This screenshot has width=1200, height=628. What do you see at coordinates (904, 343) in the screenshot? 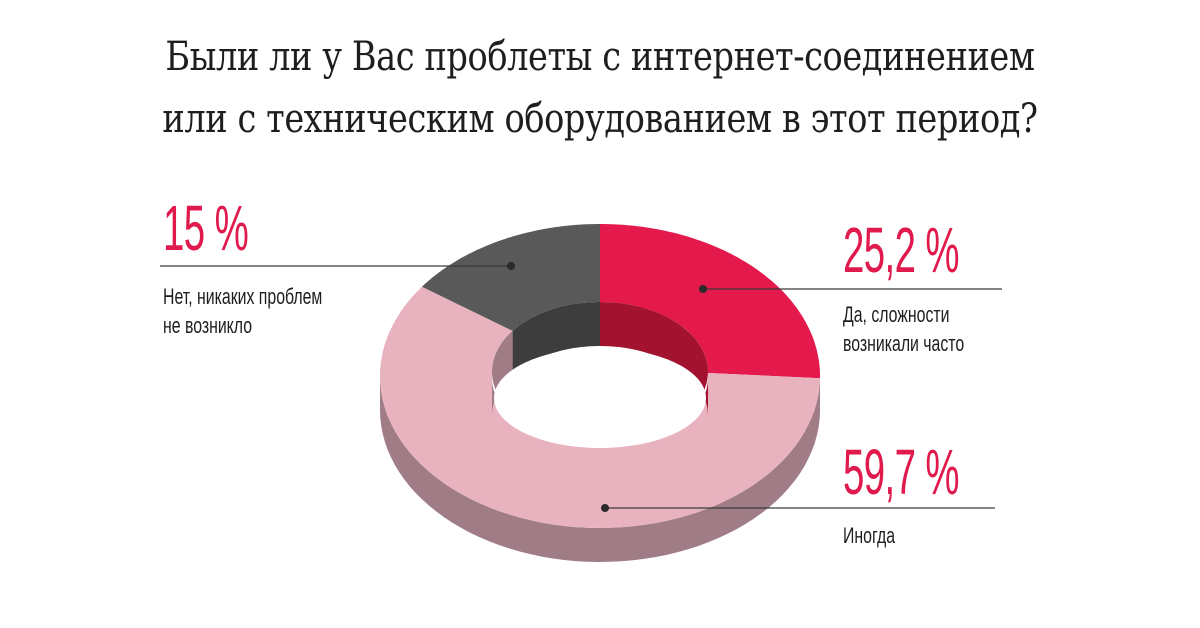
I see `slice-label-often-line-2: возникали часто` at bounding box center [904, 343].